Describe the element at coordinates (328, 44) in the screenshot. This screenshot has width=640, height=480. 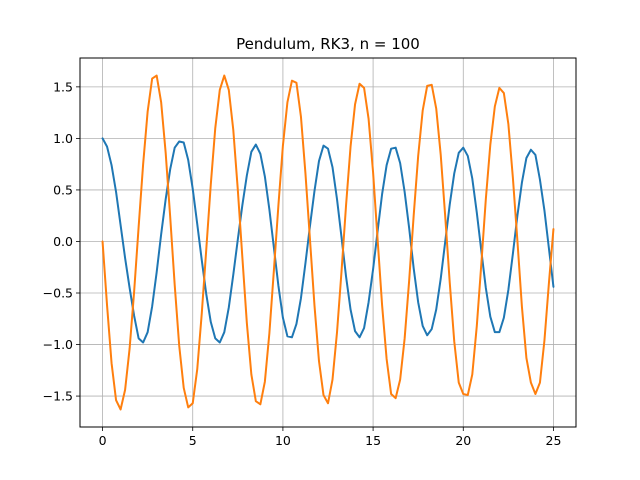
I see `chart-title: Pendulum, RK3, n = 100` at that location.